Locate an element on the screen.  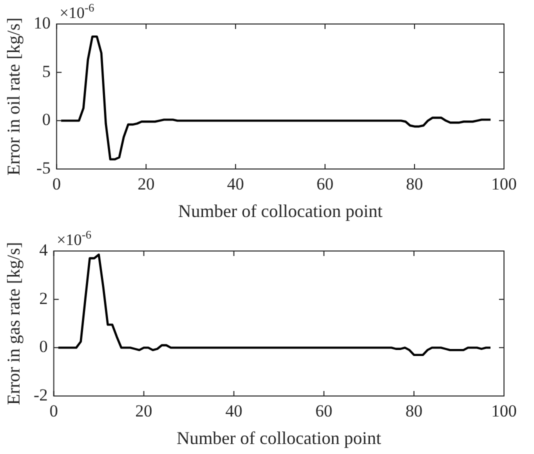
y-tick-label: 4 is located at coordinates (43, 250).